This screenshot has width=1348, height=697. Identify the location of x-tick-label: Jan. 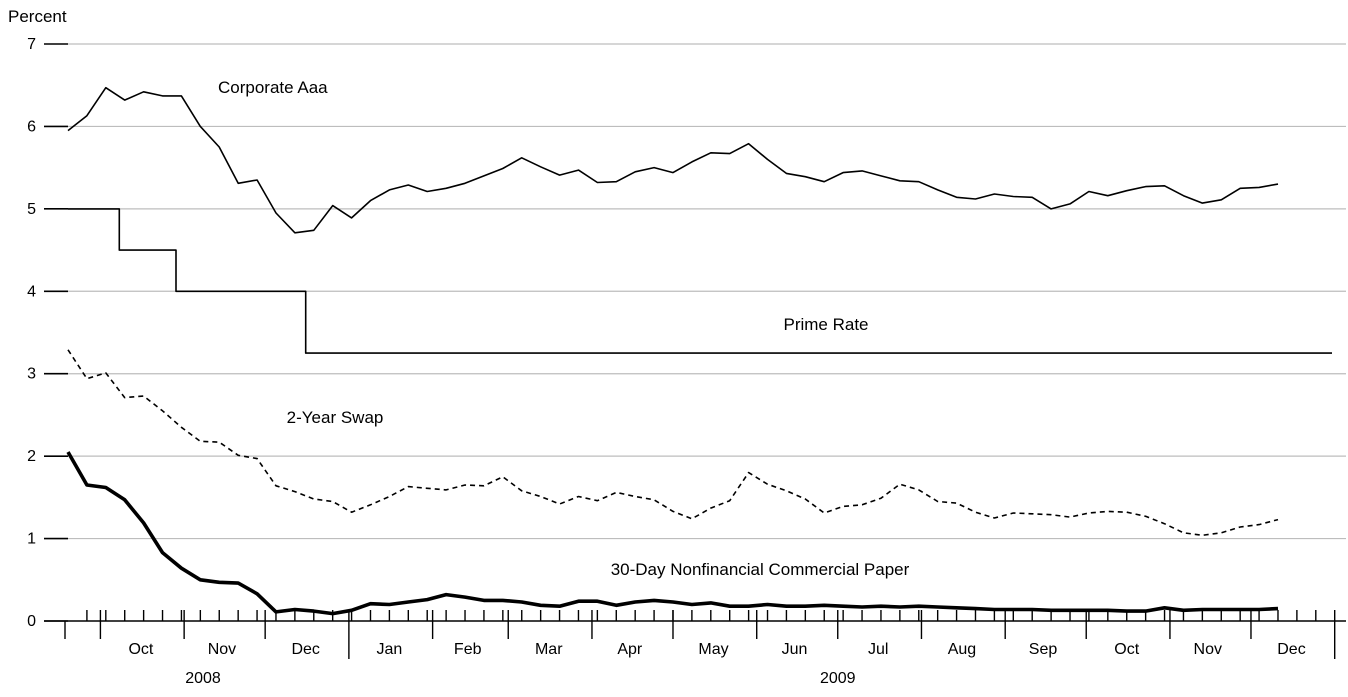
(390, 649).